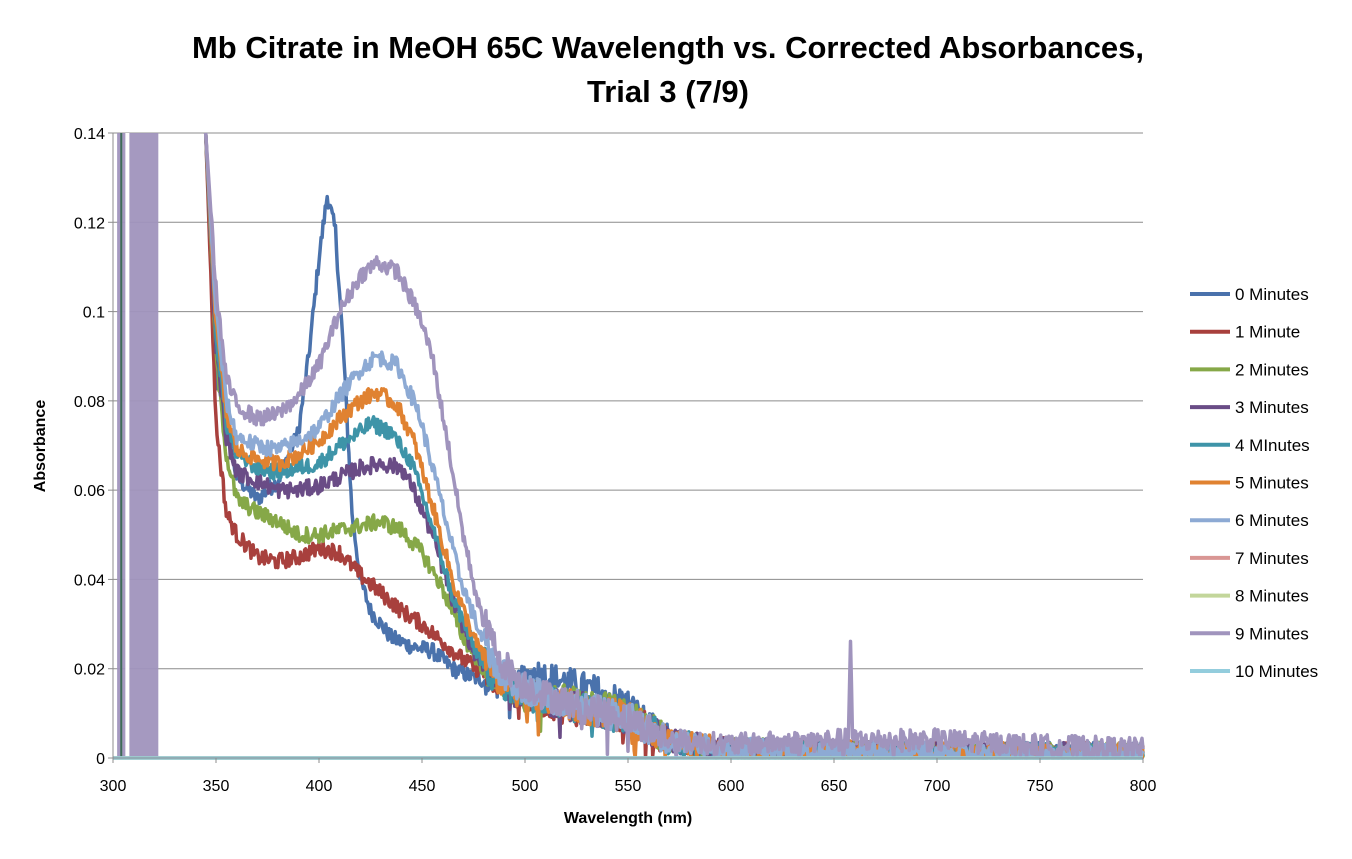 This screenshot has height=859, width=1352. Describe the element at coordinates (89, 580) in the screenshot. I see `y-tick-label: 0.04` at that location.